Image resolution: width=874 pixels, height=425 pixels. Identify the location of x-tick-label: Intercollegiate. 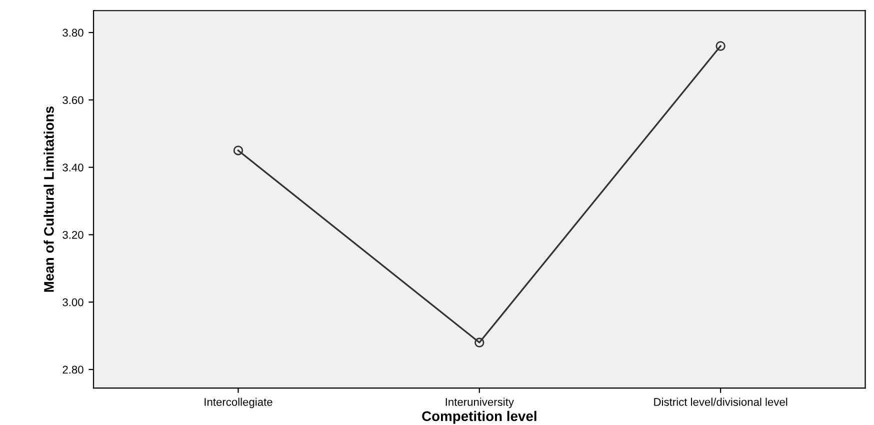
(238, 403).